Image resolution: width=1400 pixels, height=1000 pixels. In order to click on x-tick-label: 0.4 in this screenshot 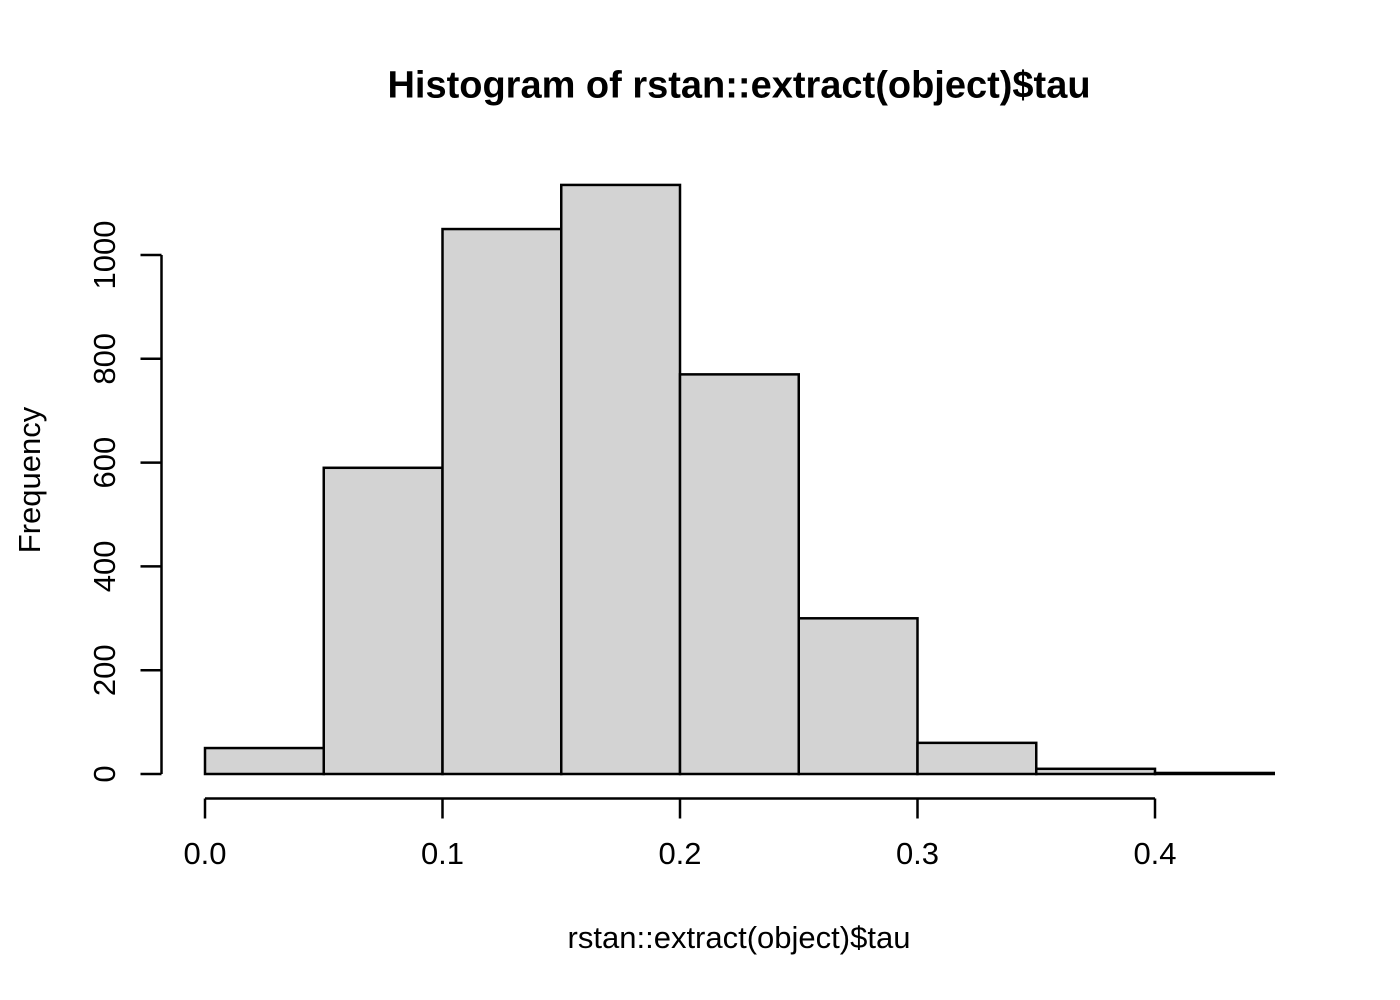, I will do `click(1154, 853)`.